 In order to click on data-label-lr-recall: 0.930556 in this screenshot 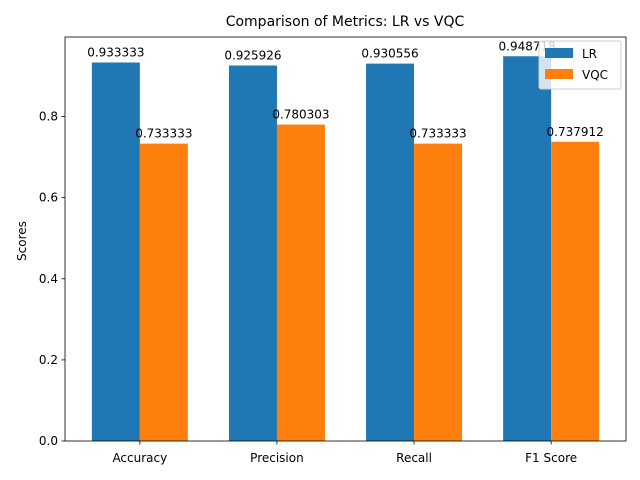, I will do `click(389, 54)`.